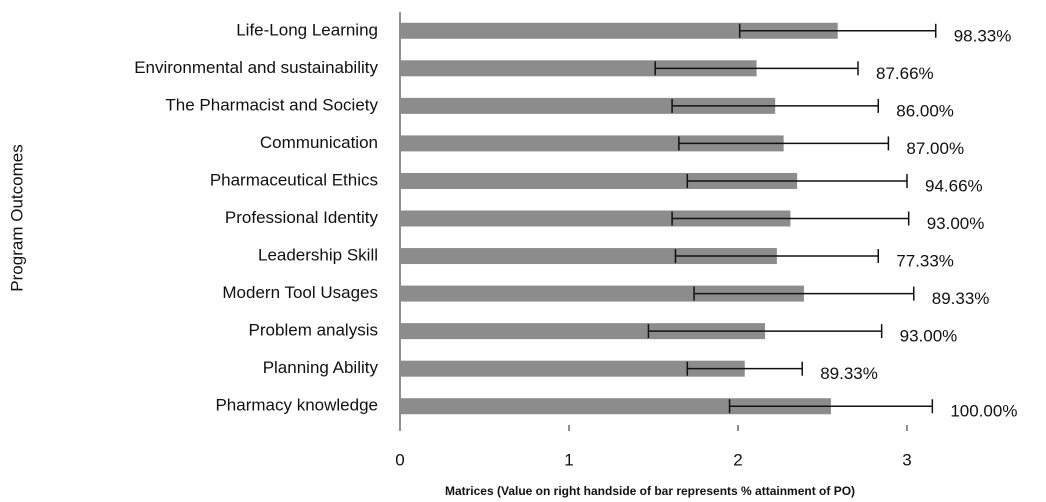  Describe the element at coordinates (321, 367) in the screenshot. I see `y-tick-label: Planning Ability` at that location.